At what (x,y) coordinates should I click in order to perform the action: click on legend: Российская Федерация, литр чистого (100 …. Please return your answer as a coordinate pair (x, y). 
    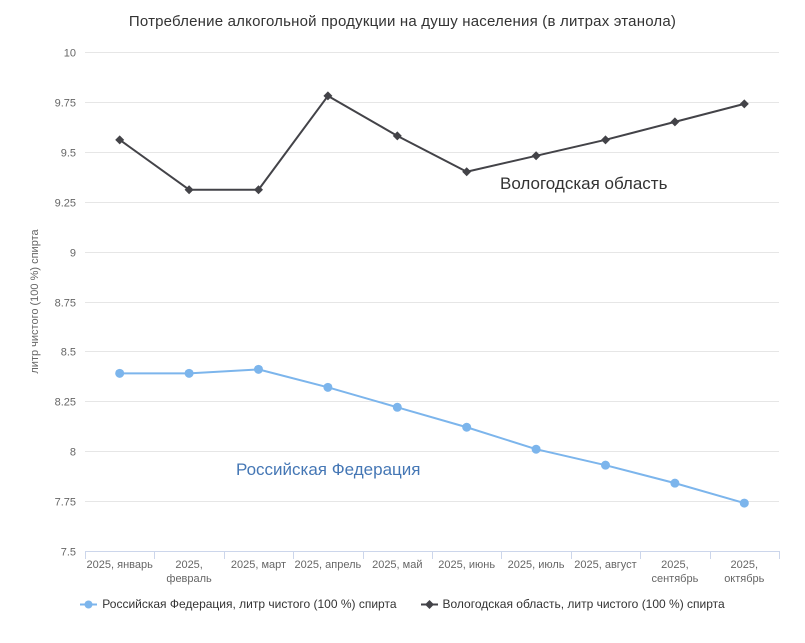
    Looking at the image, I should click on (402, 604).